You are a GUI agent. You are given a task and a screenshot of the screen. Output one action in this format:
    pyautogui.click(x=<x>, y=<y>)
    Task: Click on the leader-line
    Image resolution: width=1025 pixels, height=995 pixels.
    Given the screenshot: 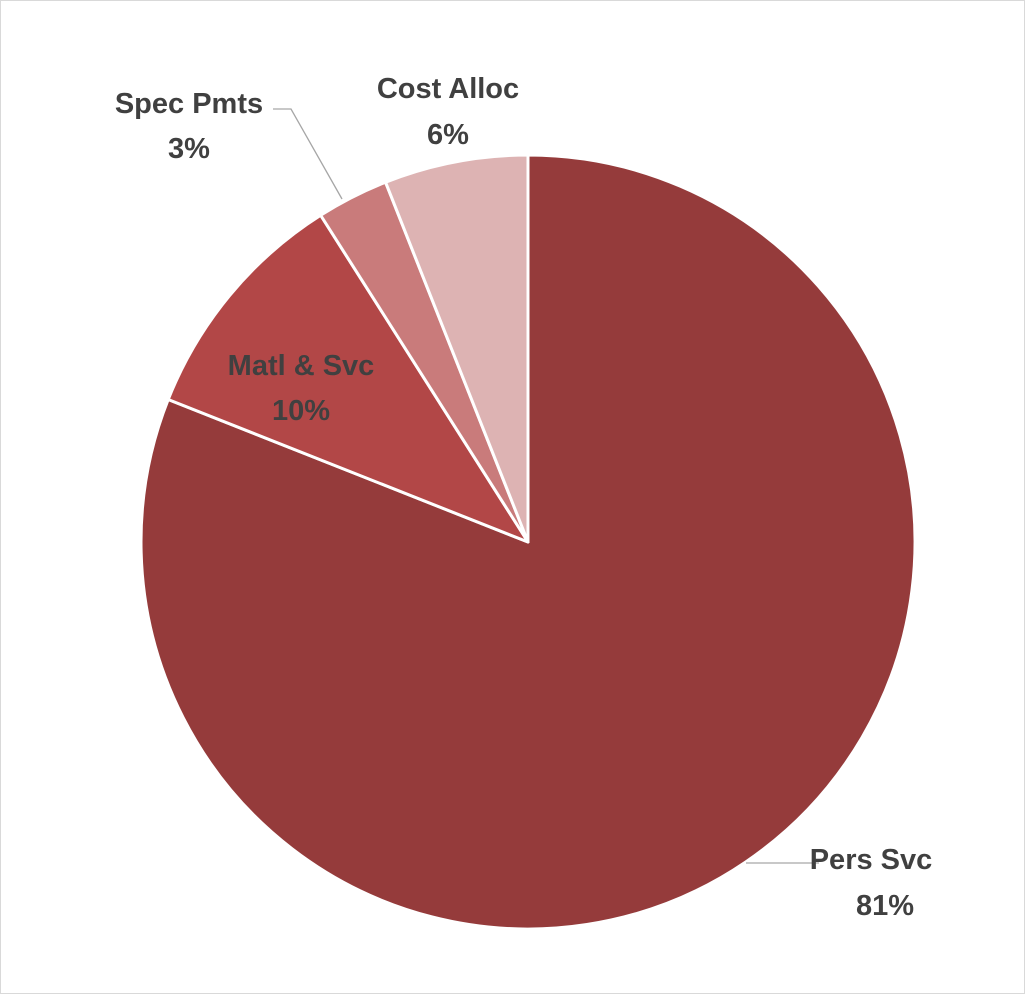 What is the action you would take?
    pyautogui.click(x=308, y=154)
    